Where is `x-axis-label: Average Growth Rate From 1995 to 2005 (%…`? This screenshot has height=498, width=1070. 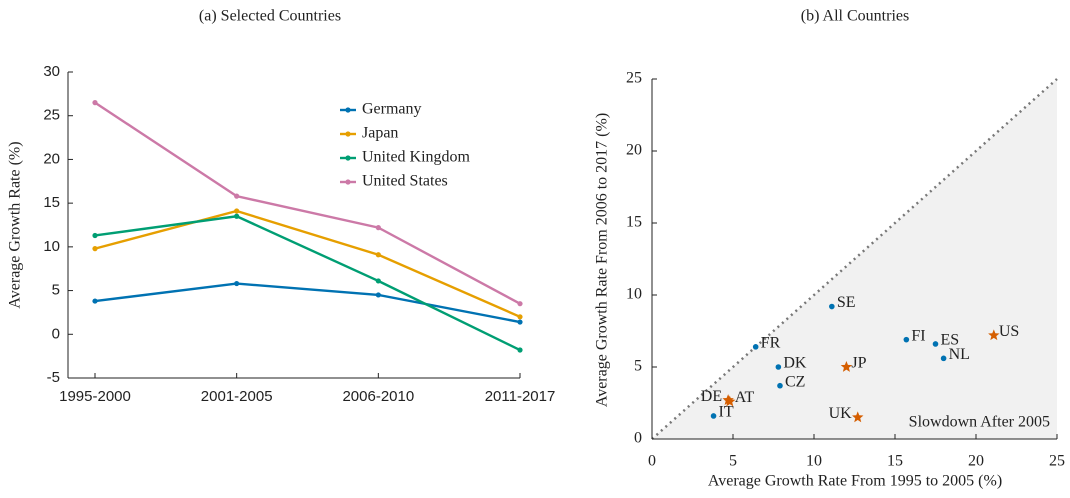
x-axis-label: Average Growth Rate From 1995 to 2005 (%… is located at coordinates (855, 481).